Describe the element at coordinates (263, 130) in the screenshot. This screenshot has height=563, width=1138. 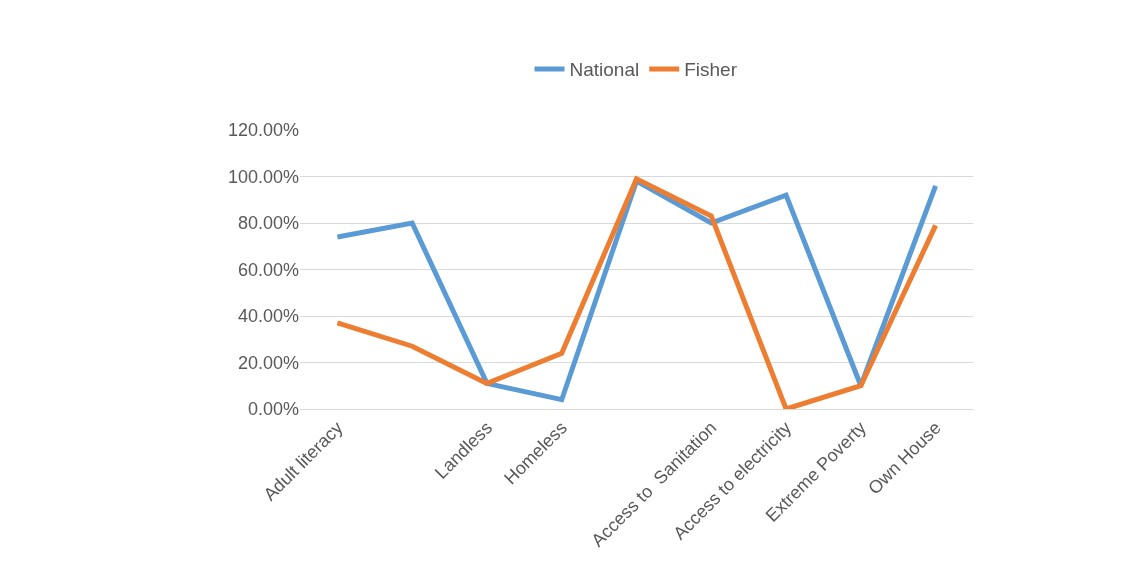
I see `y-tick-label: 120.00%` at that location.